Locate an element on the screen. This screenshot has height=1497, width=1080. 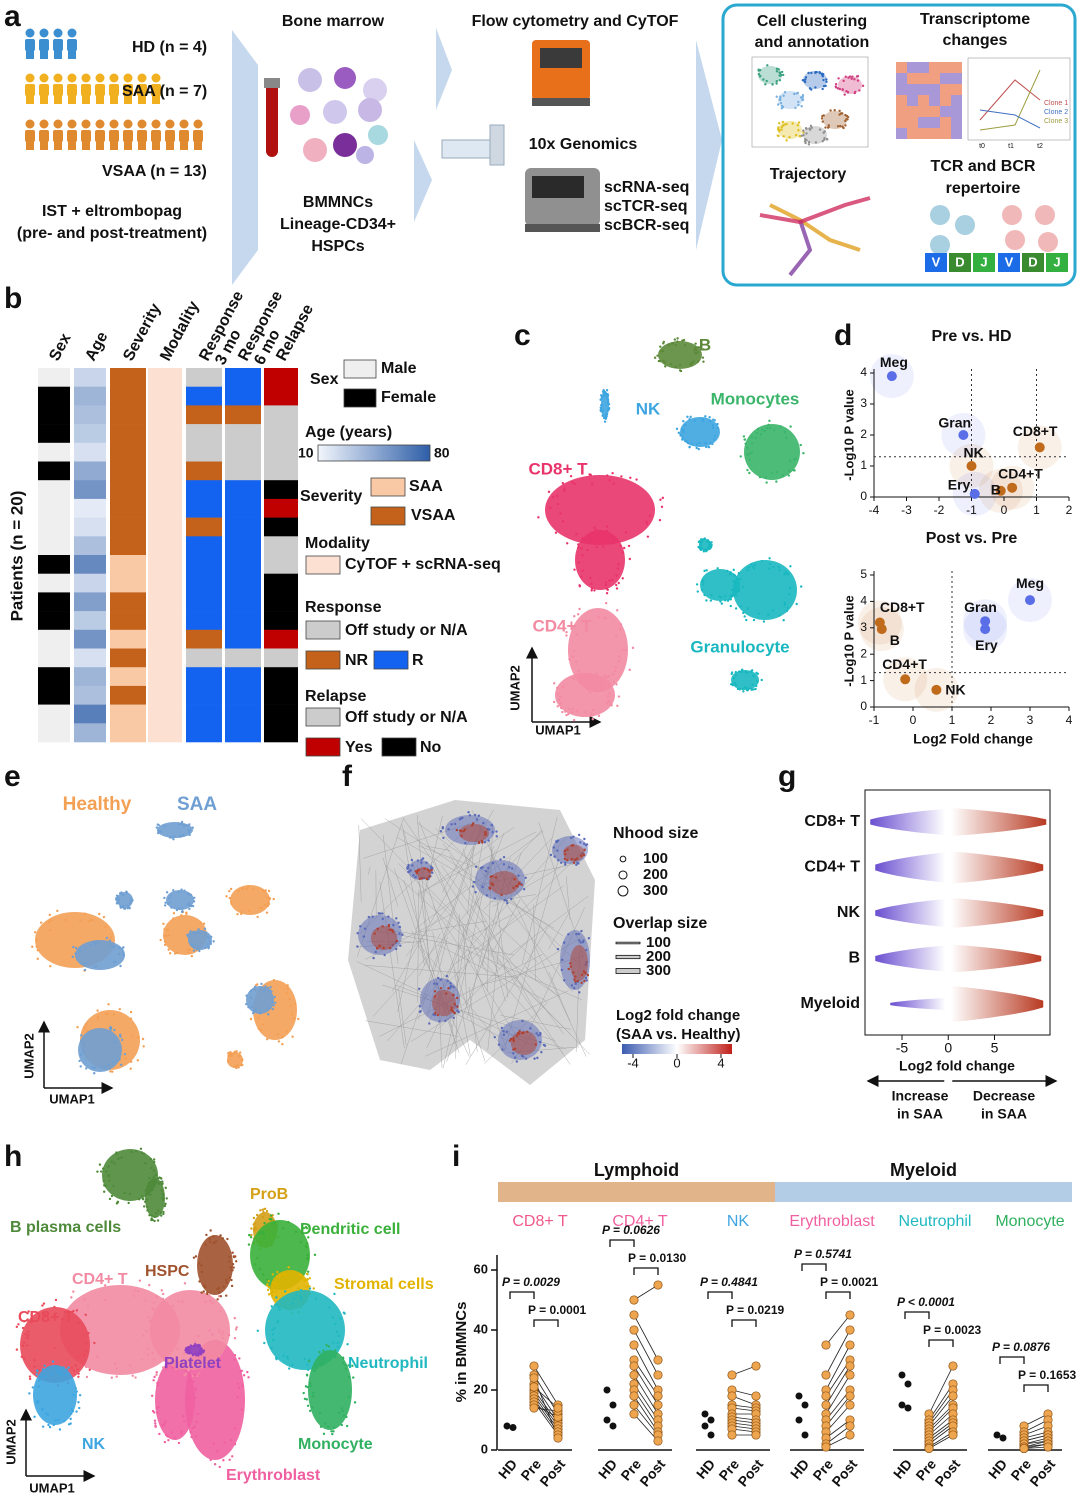
label: VSAA is located at coordinates (433, 515).